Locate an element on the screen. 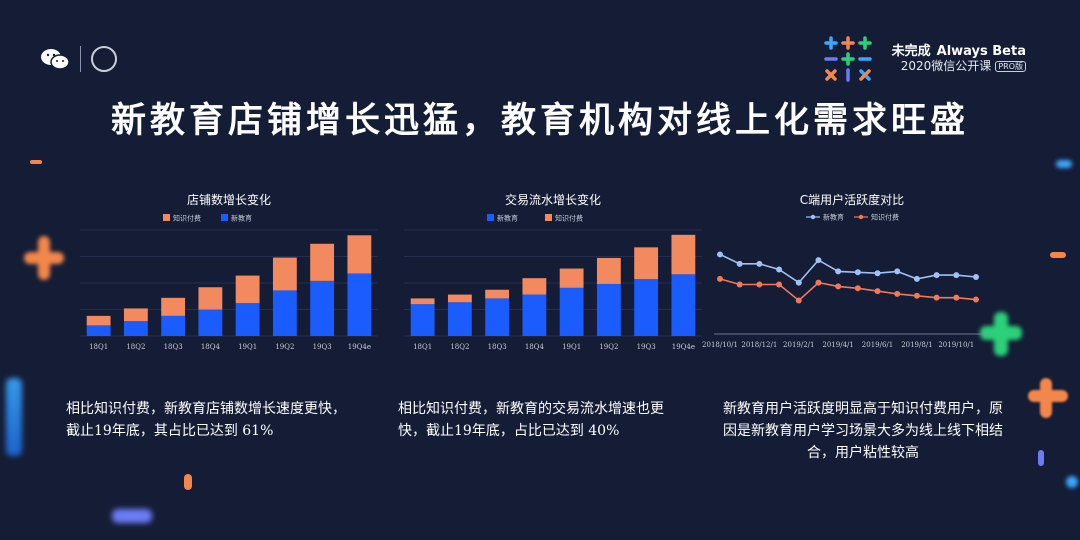  decor-green-bar is located at coordinates (1001, 333).